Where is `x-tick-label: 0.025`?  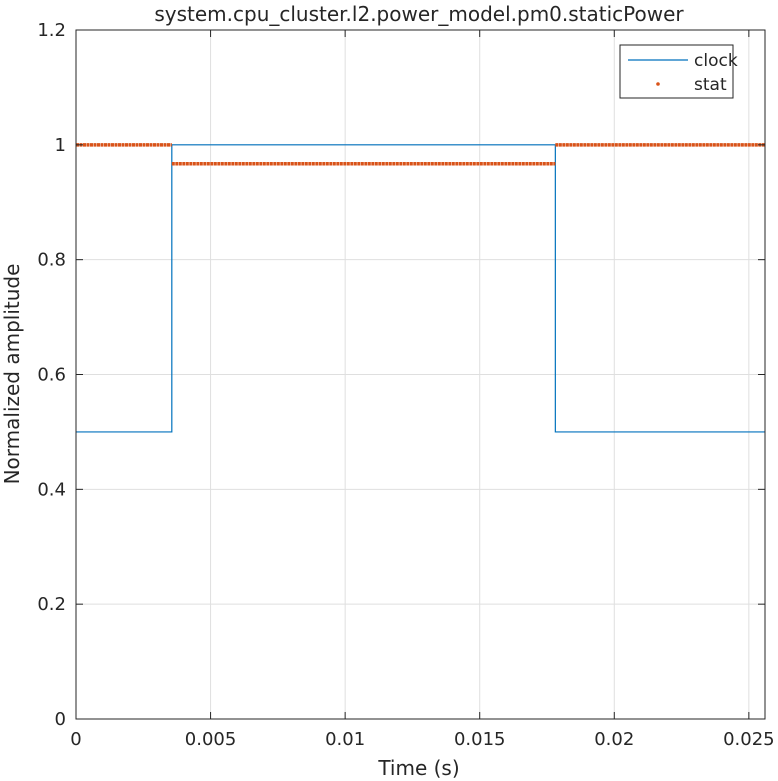
x-tick-label: 0.025 is located at coordinates (749, 739).